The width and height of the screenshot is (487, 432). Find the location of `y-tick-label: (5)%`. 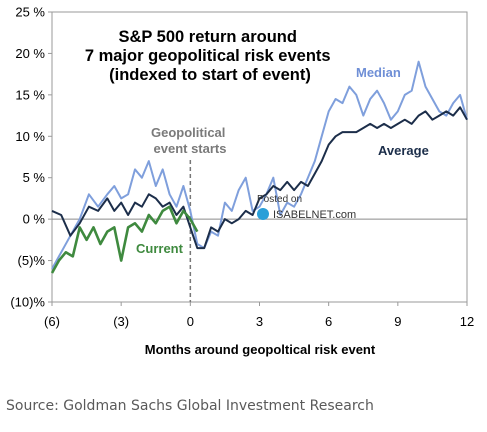

y-tick-label: (5)% is located at coordinates (32, 260).